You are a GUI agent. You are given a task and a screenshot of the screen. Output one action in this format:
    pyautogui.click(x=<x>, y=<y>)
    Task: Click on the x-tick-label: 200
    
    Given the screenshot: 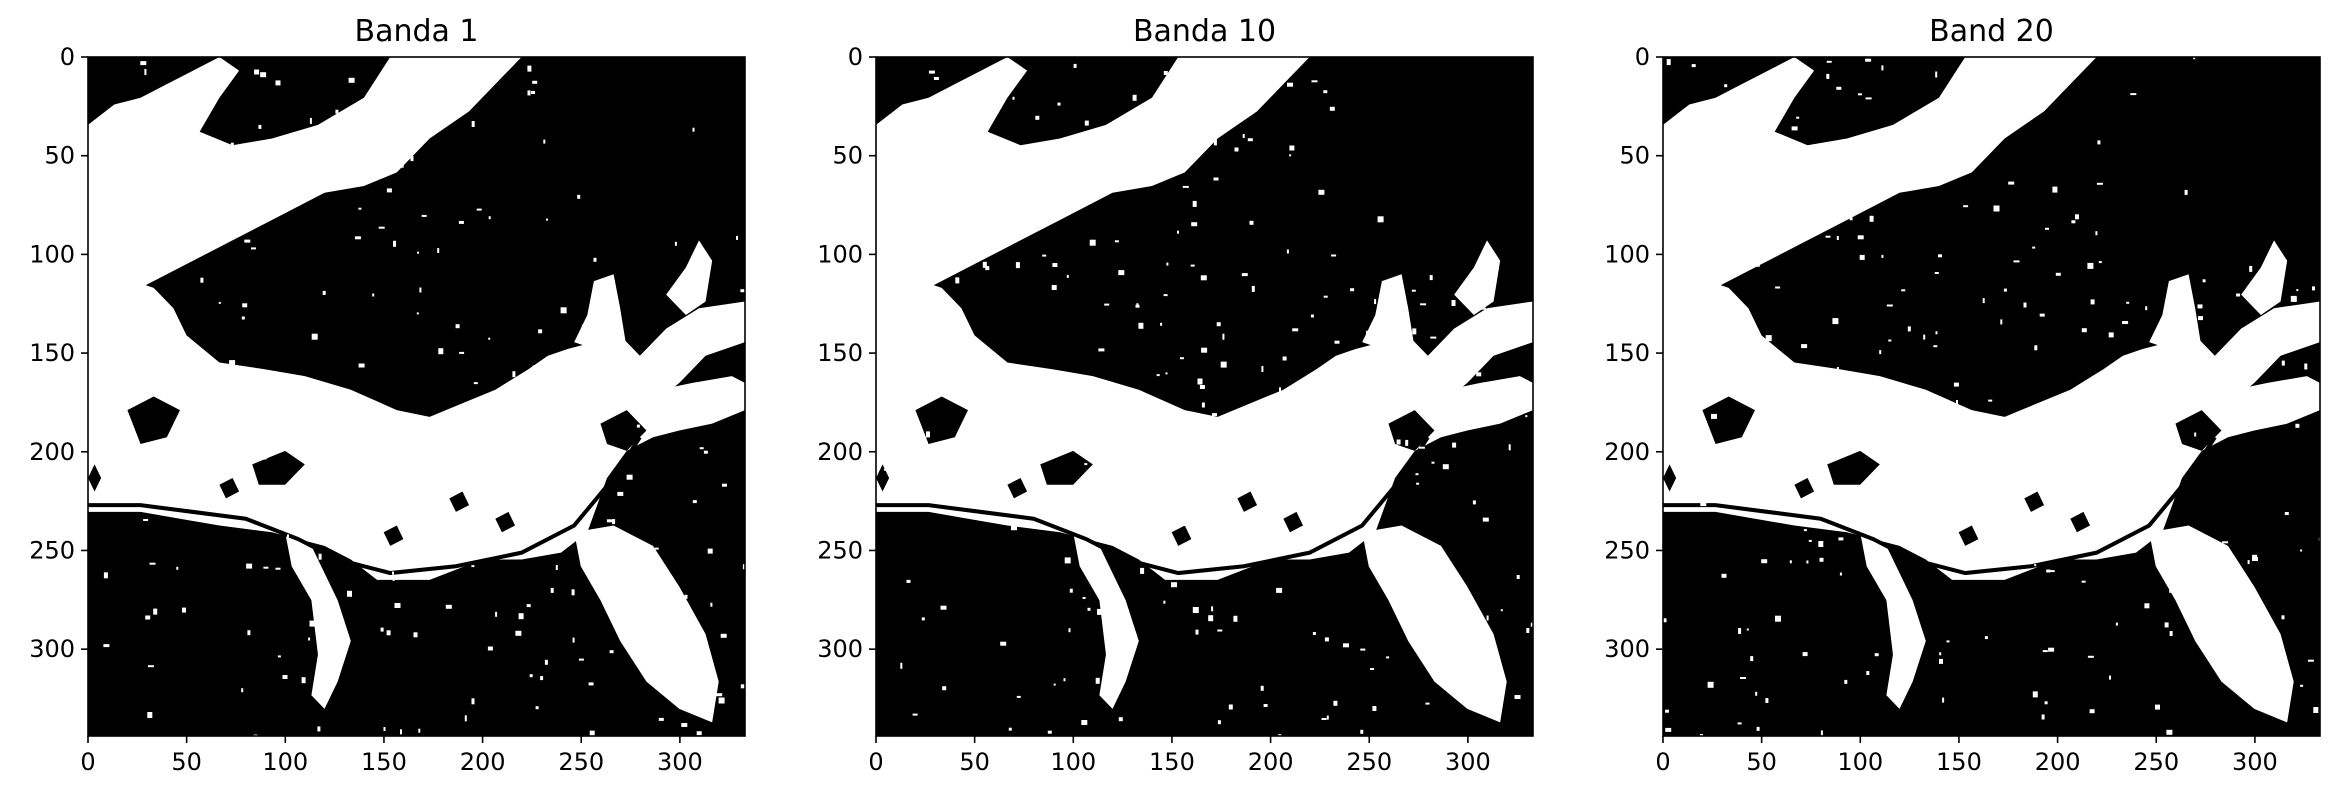 What is the action you would take?
    pyautogui.click(x=1271, y=762)
    